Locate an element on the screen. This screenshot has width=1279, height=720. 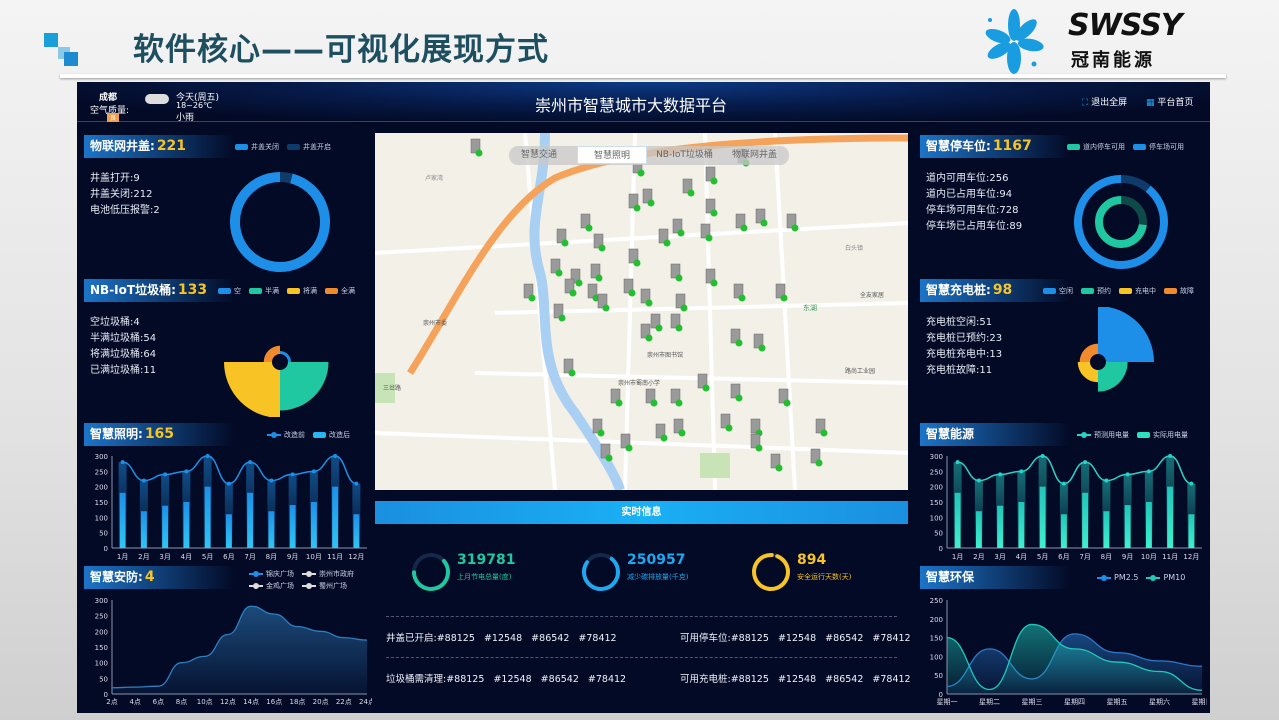
map-label: 崇州市蜀南小学 is located at coordinates (639, 383).